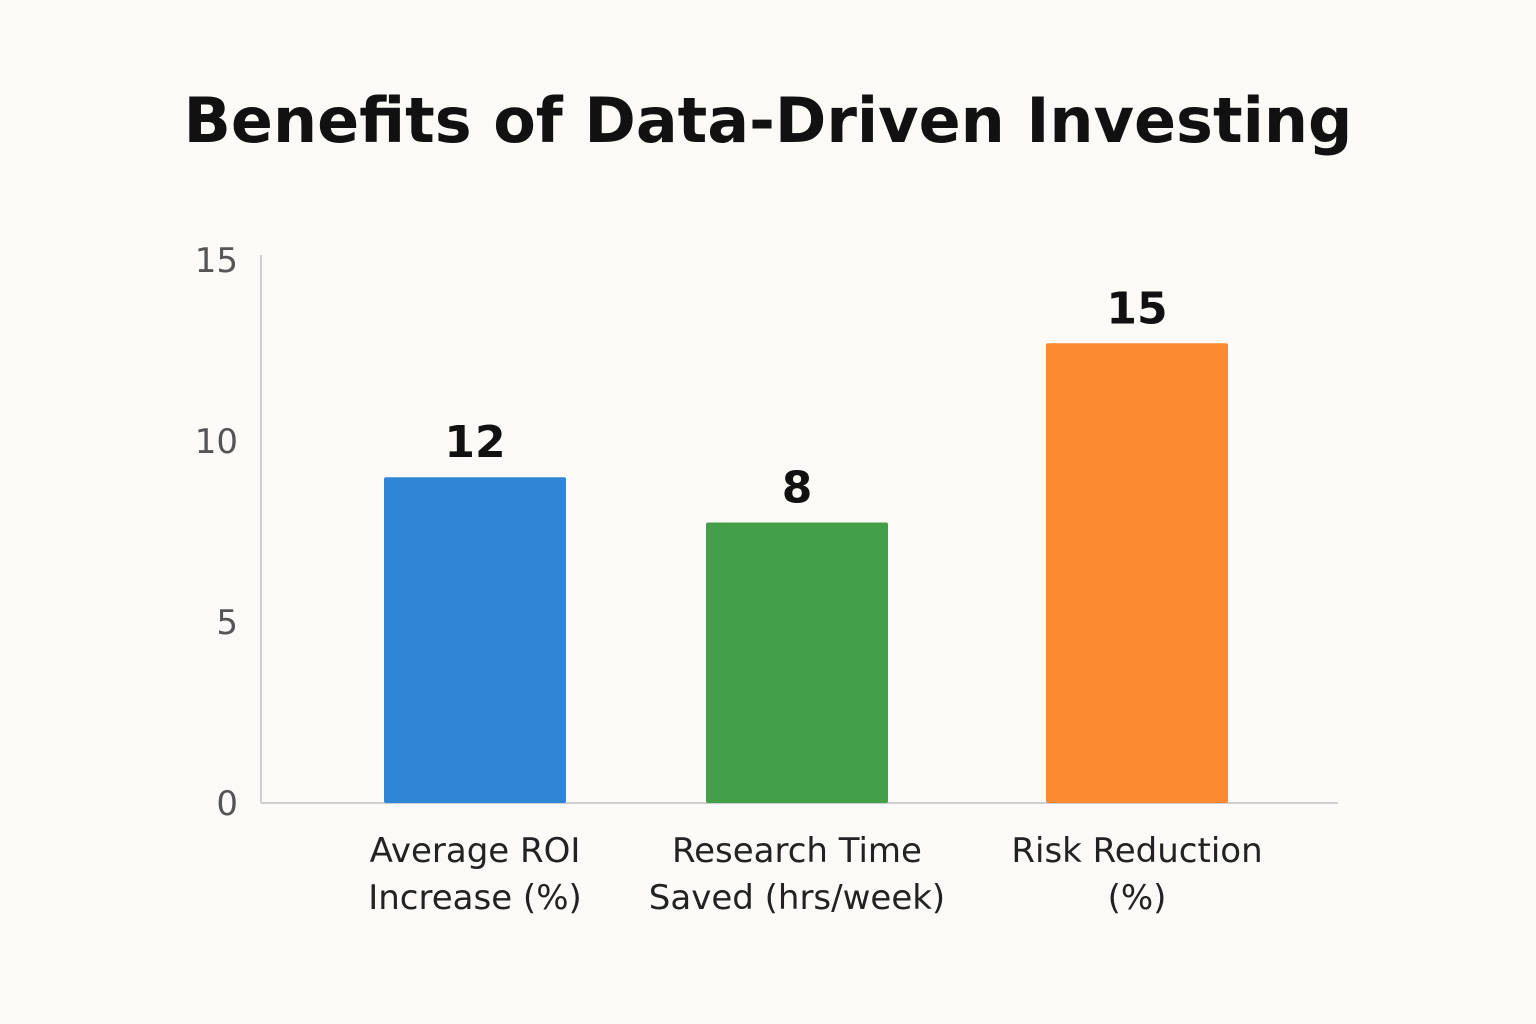  Describe the element at coordinates (768, 120) in the screenshot. I see `chart-title: Benefits of Data-Driven Investing` at that location.